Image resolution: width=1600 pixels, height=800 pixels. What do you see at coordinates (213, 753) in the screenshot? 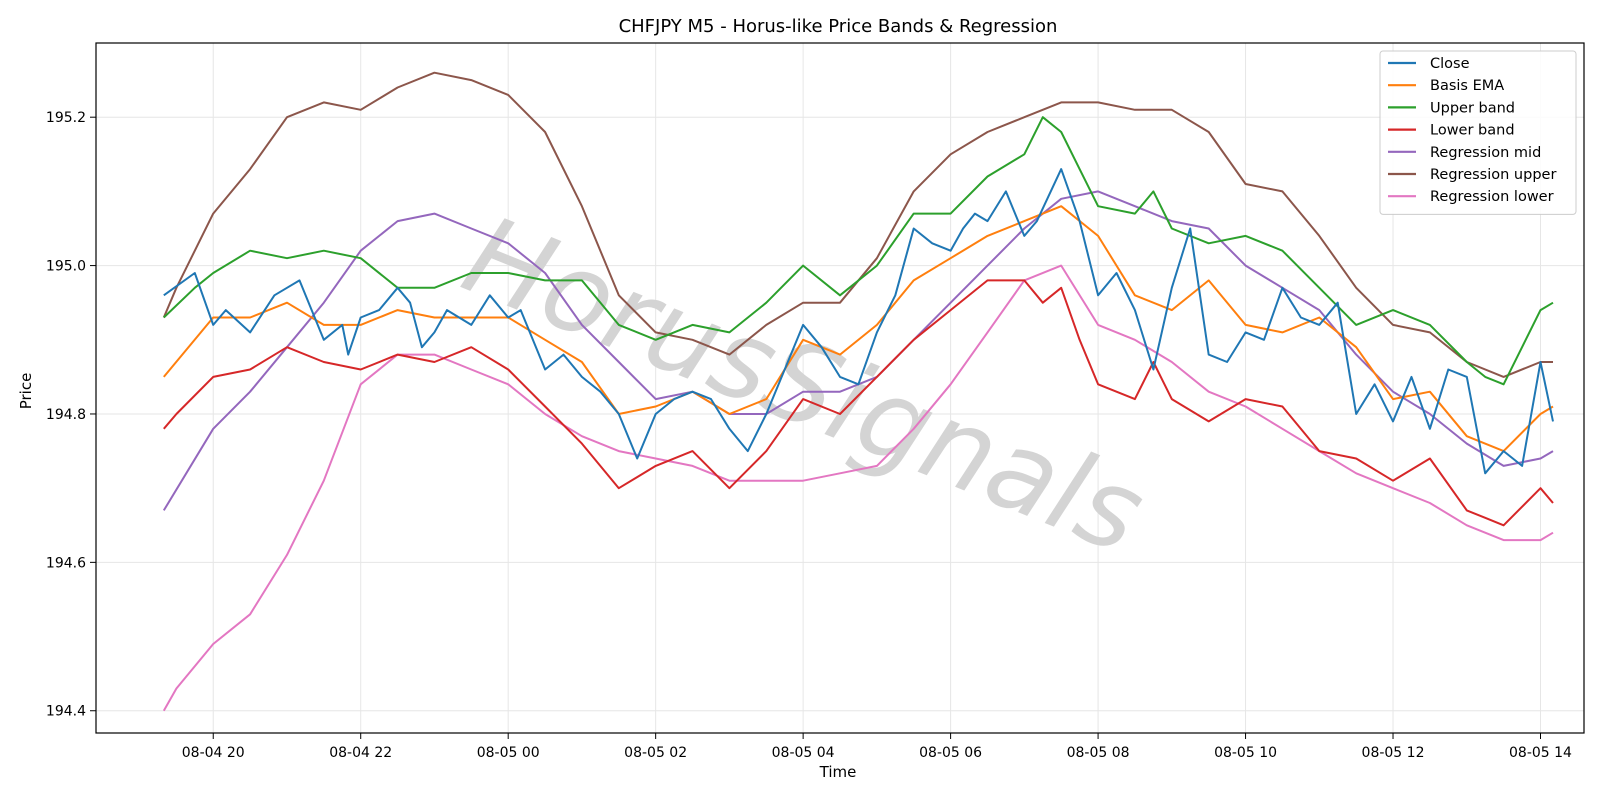
I see `x-tick-label: 08-04 20` at bounding box center [213, 753].